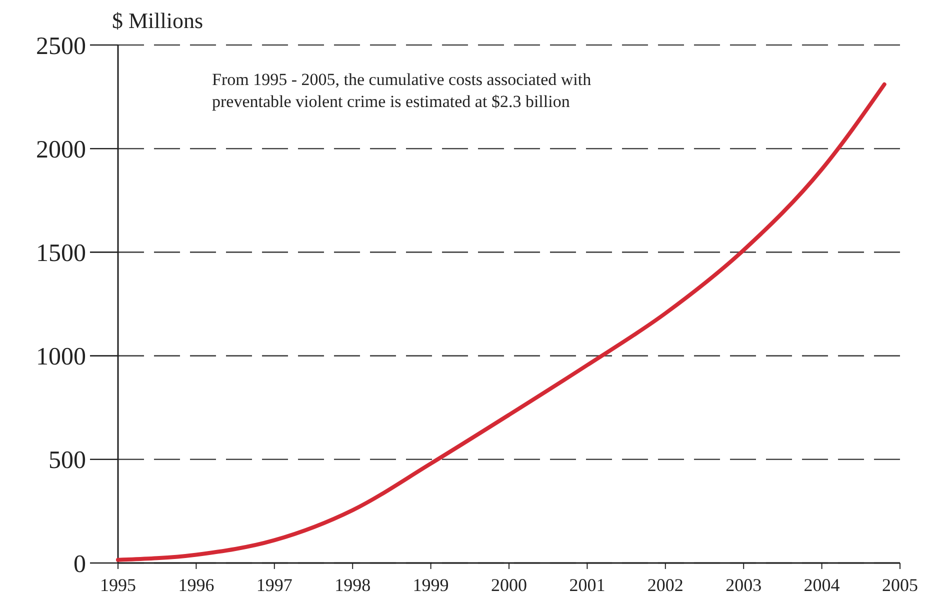  What do you see at coordinates (67, 460) in the screenshot?
I see `y-tick-label: 500` at bounding box center [67, 460].